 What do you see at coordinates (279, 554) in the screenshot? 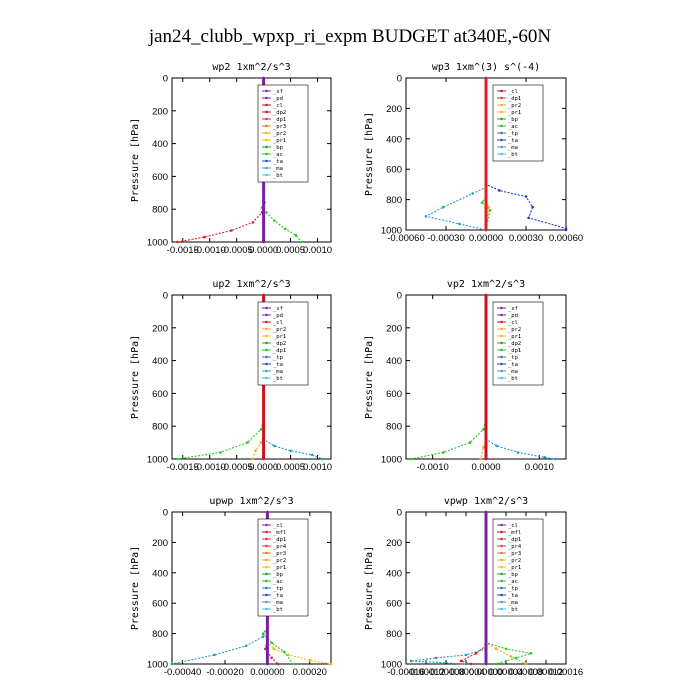
I see `legend-entry: _pr3` at bounding box center [279, 554].